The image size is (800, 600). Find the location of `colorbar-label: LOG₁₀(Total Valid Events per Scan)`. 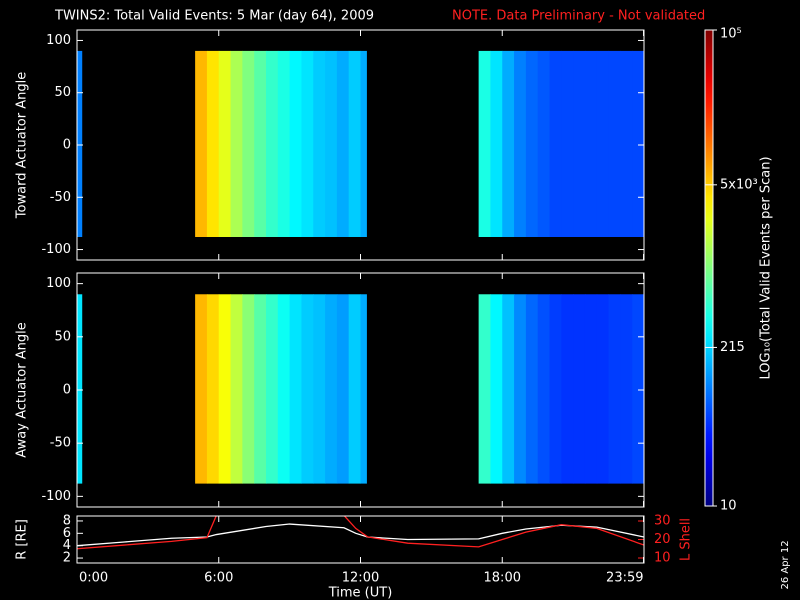

colorbar-label: LOG₁₀(Total Valid Events per Scan) is located at coordinates (766, 267).